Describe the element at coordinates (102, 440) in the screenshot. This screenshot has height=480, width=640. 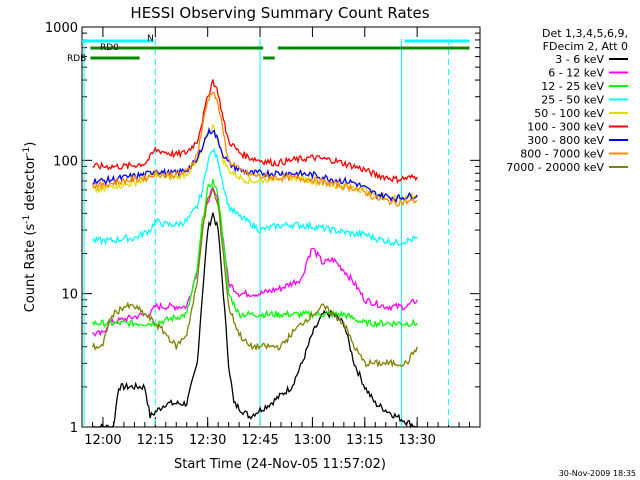
I see `x-tick-label: 12:00` at that location.